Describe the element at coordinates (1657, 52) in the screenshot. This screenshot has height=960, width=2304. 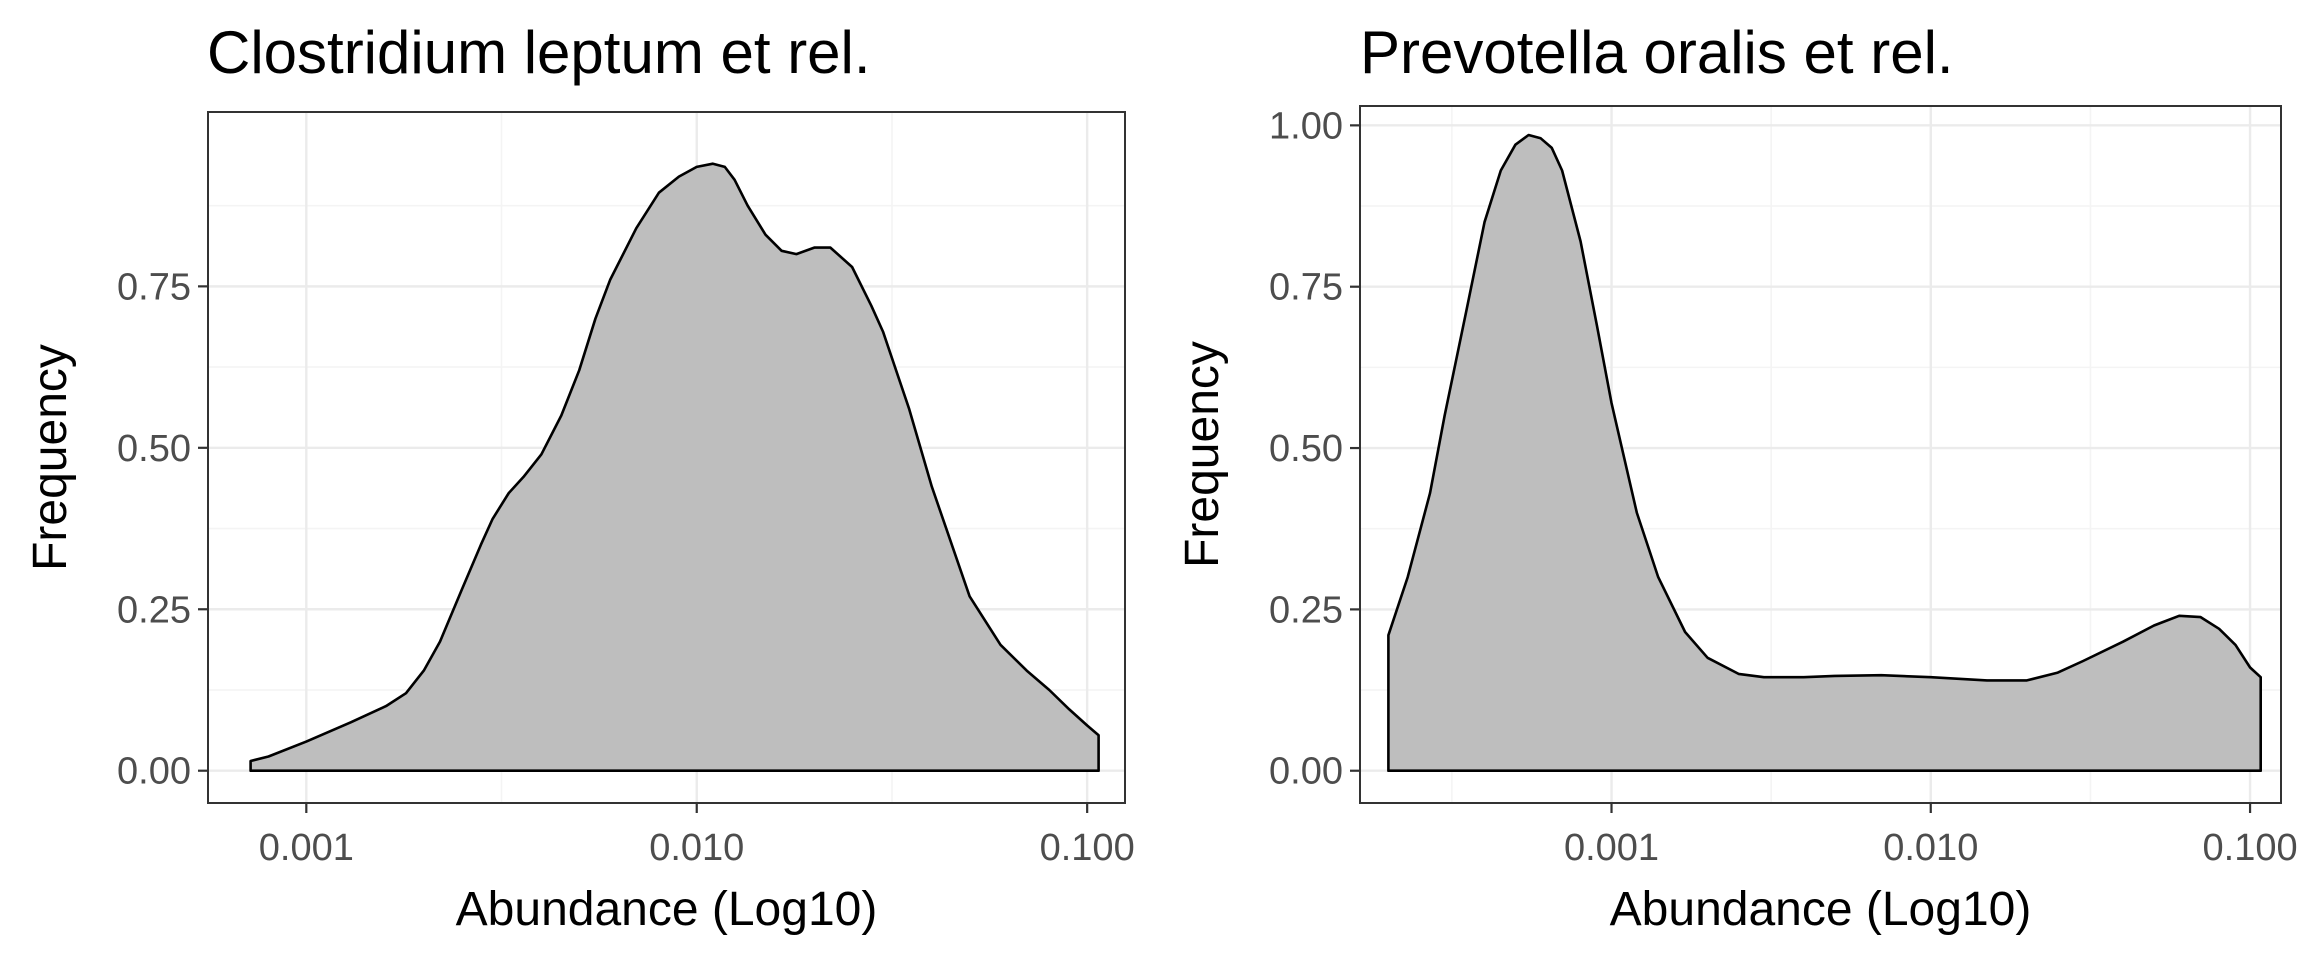
I see `chart-title: Prevotella oralis et rel.` at that location.